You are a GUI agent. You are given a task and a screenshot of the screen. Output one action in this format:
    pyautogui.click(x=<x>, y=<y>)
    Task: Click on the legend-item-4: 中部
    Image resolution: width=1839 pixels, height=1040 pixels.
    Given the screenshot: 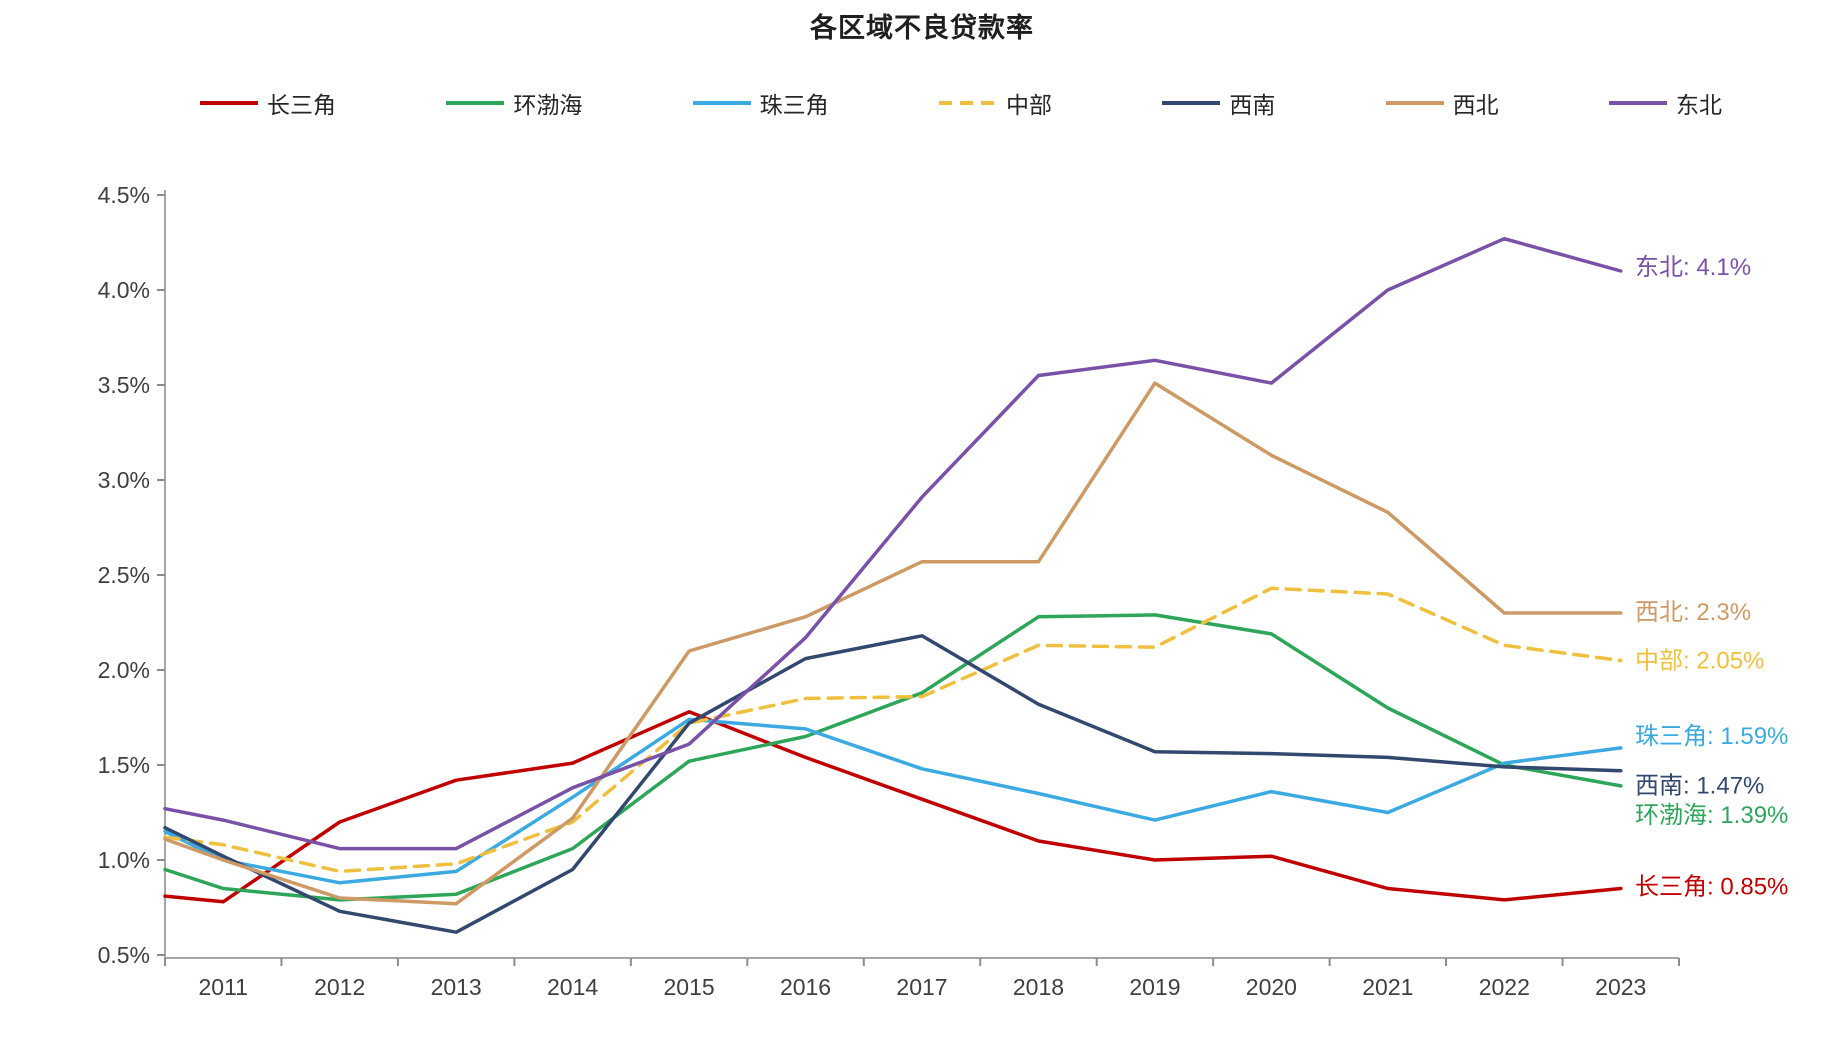 What is the action you would take?
    pyautogui.click(x=995, y=103)
    